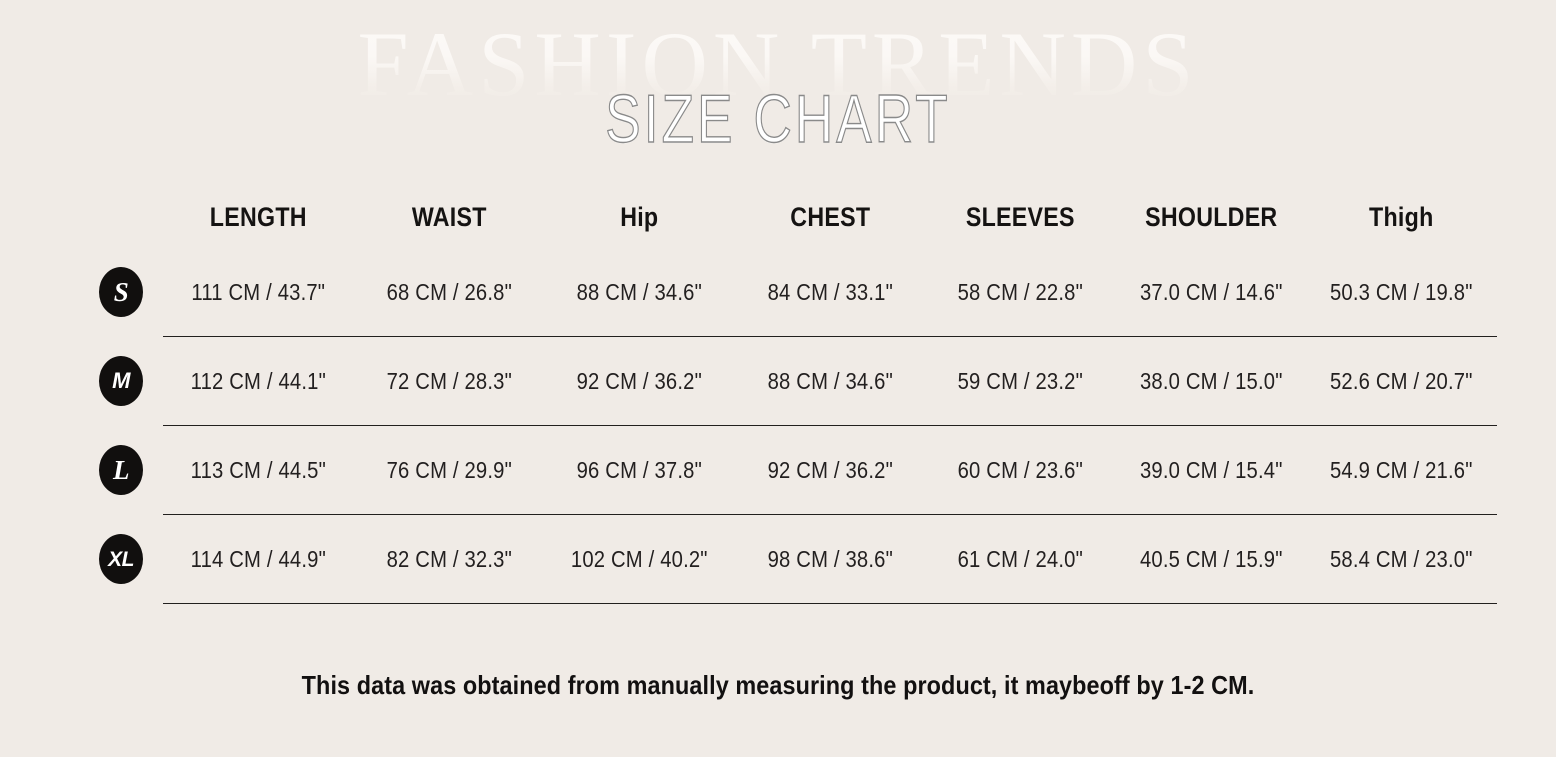 The width and height of the screenshot is (1556, 757). Describe the element at coordinates (1020, 469) in the screenshot. I see `cell-sleeves: 60 CM / 23.6"` at that location.